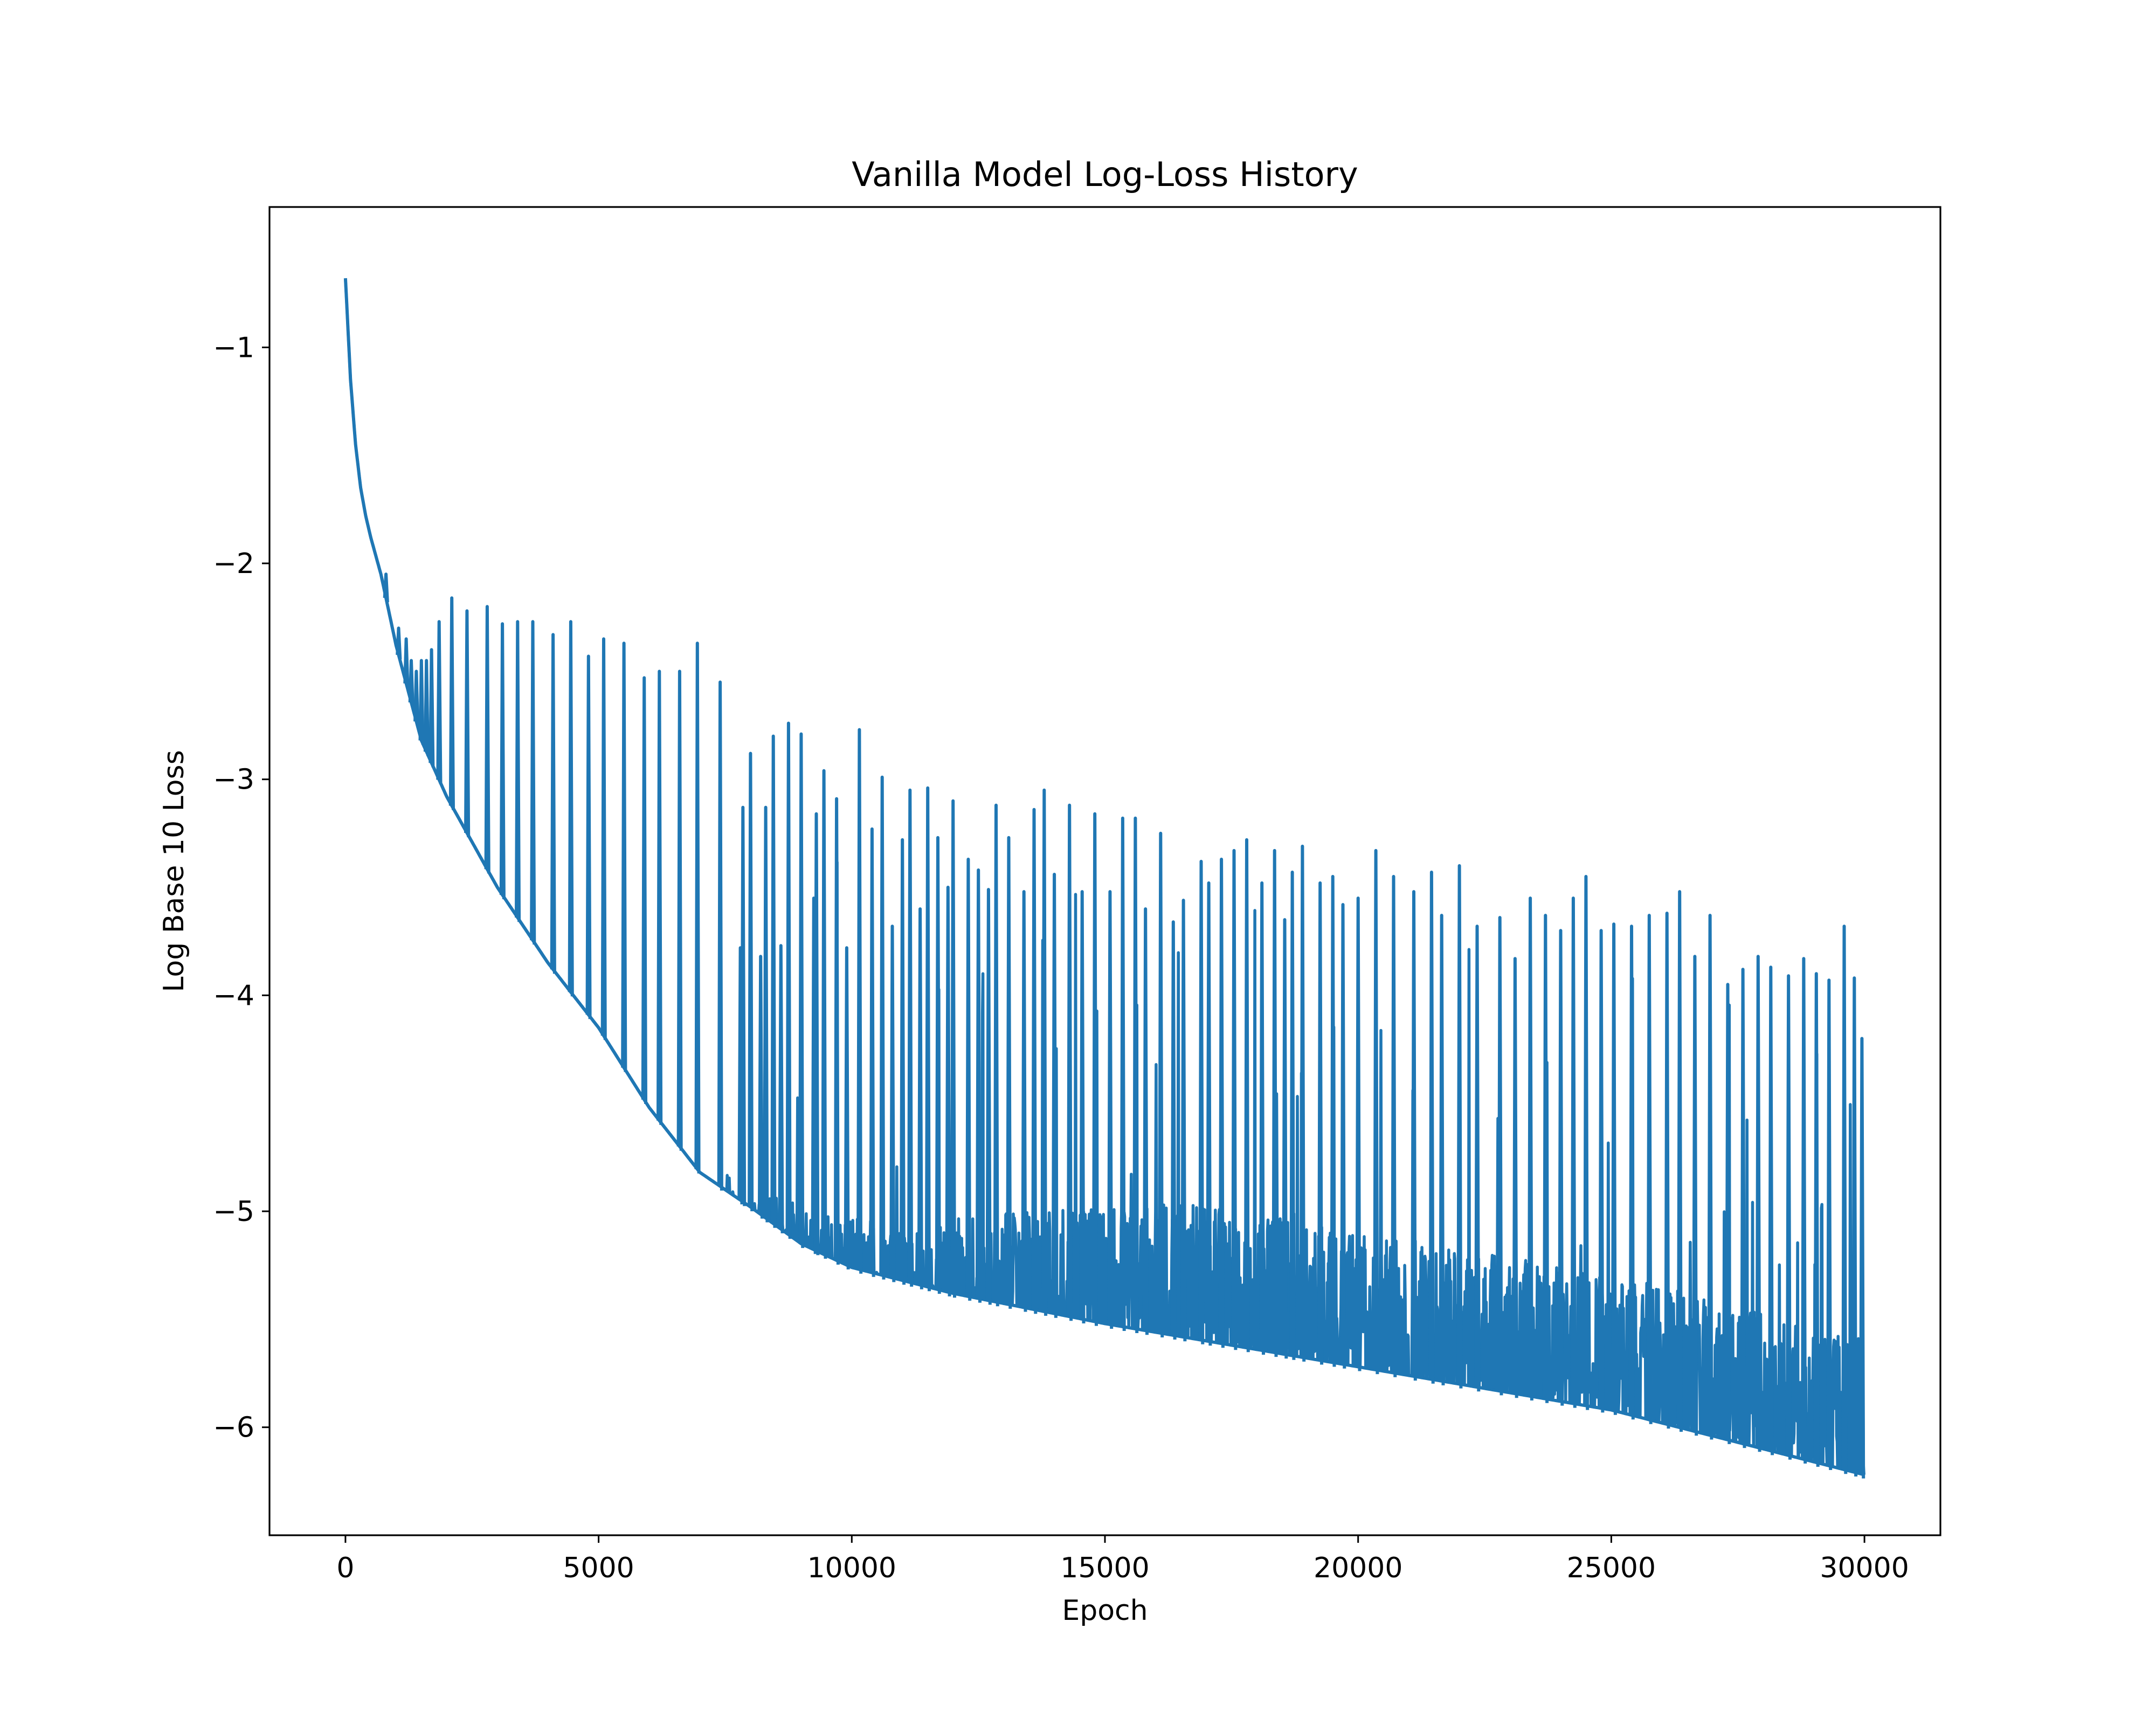  Describe the element at coordinates (851, 1568) in the screenshot. I see `x-tick-label: 10000` at that location.